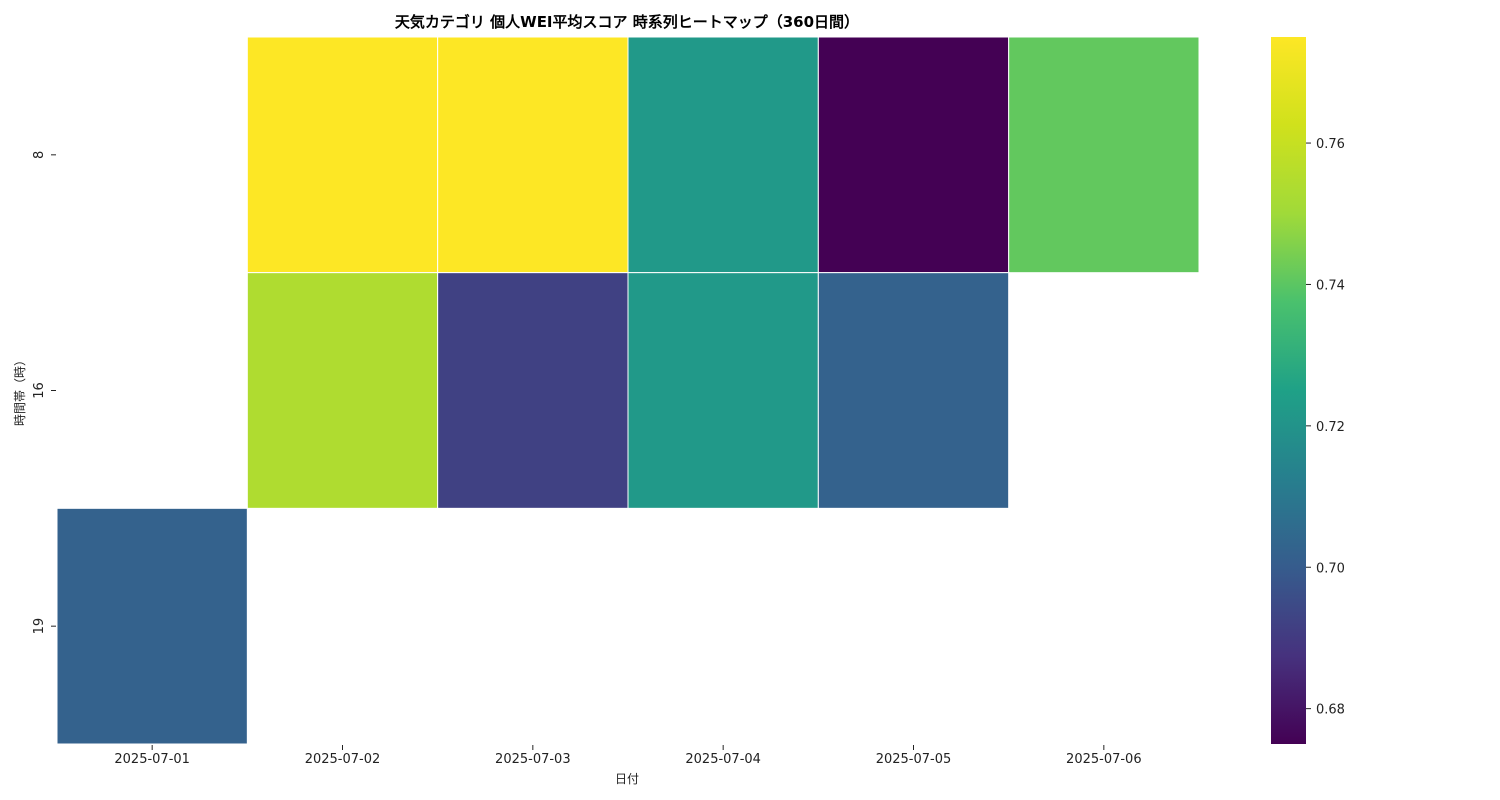 The image size is (1500, 800). What do you see at coordinates (152, 759) in the screenshot?
I see `x-tick-label: 2025-07-01` at bounding box center [152, 759].